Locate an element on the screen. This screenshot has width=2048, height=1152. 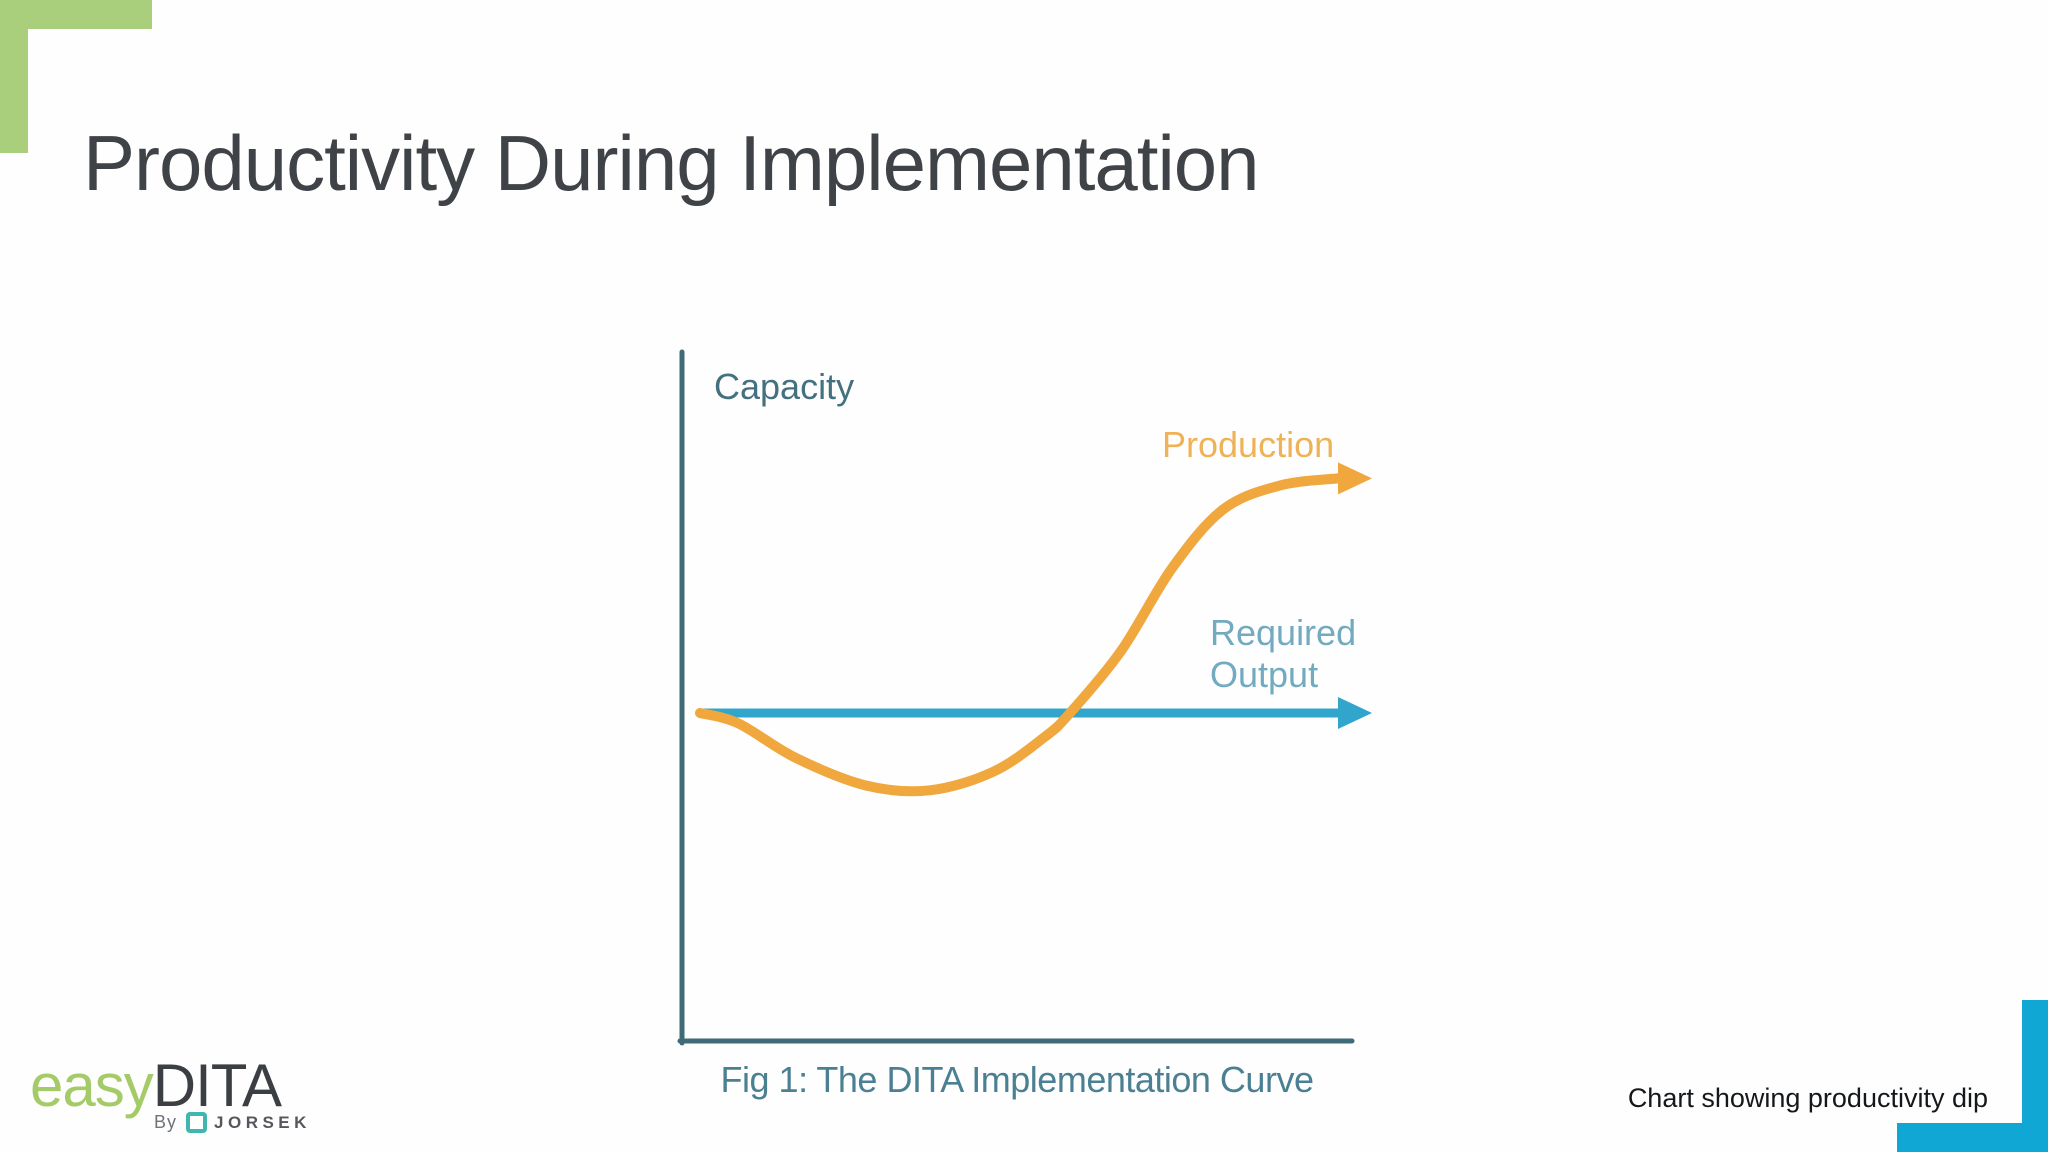
corner-accent-bottom-right-vertical is located at coordinates (2035, 1076).